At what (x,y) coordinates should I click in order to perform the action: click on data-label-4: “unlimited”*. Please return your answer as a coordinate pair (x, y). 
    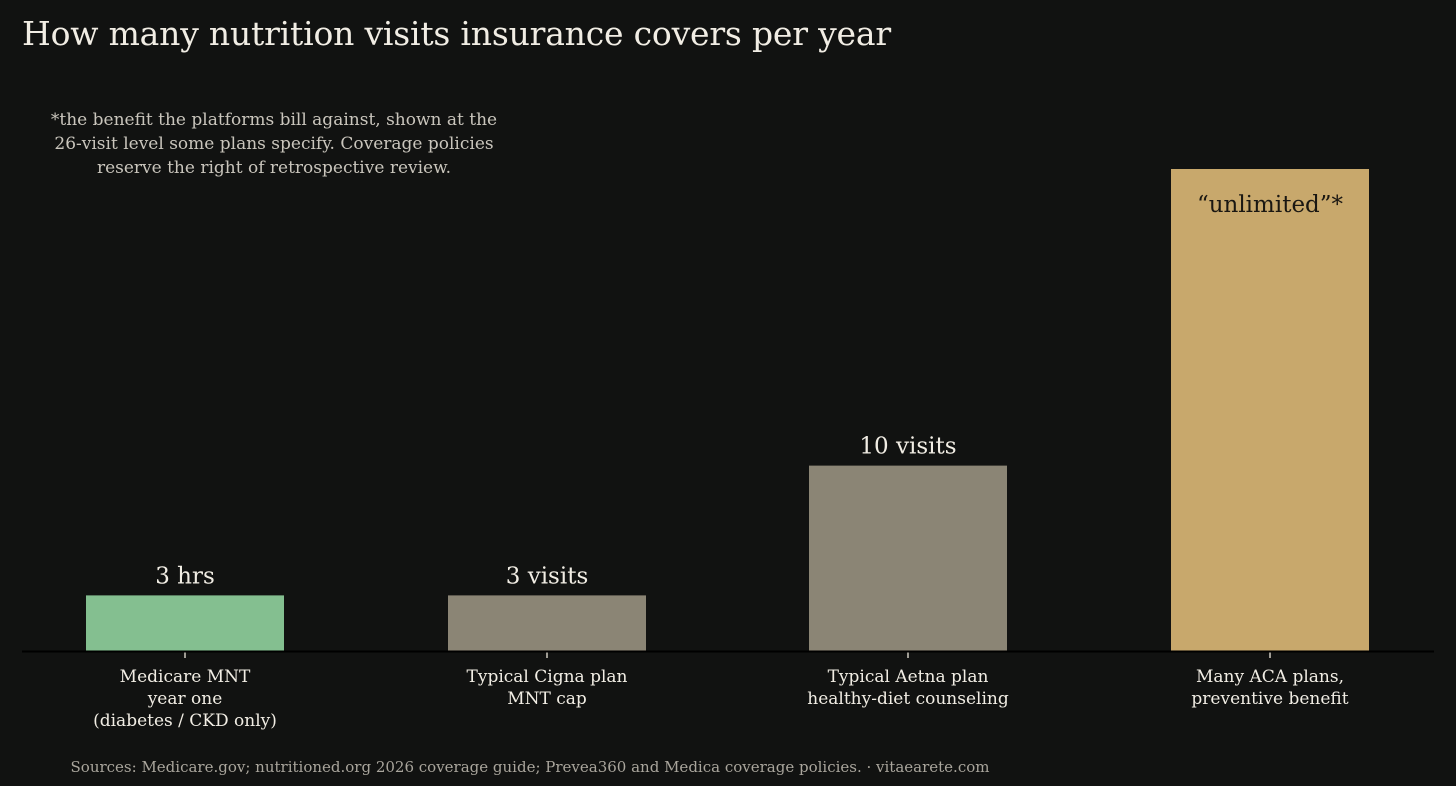
    Looking at the image, I should click on (1270, 205).